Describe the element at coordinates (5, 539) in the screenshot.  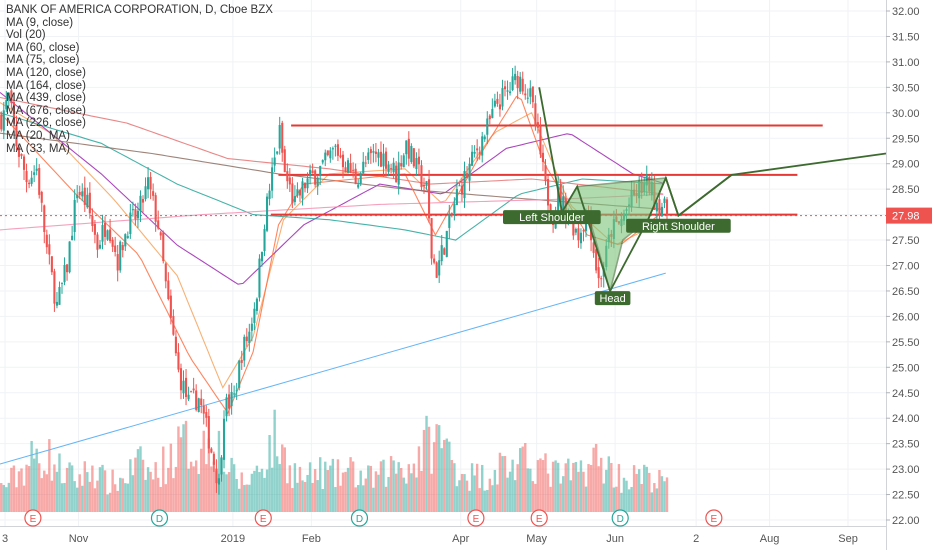
I see `x-tick-label: 3` at that location.